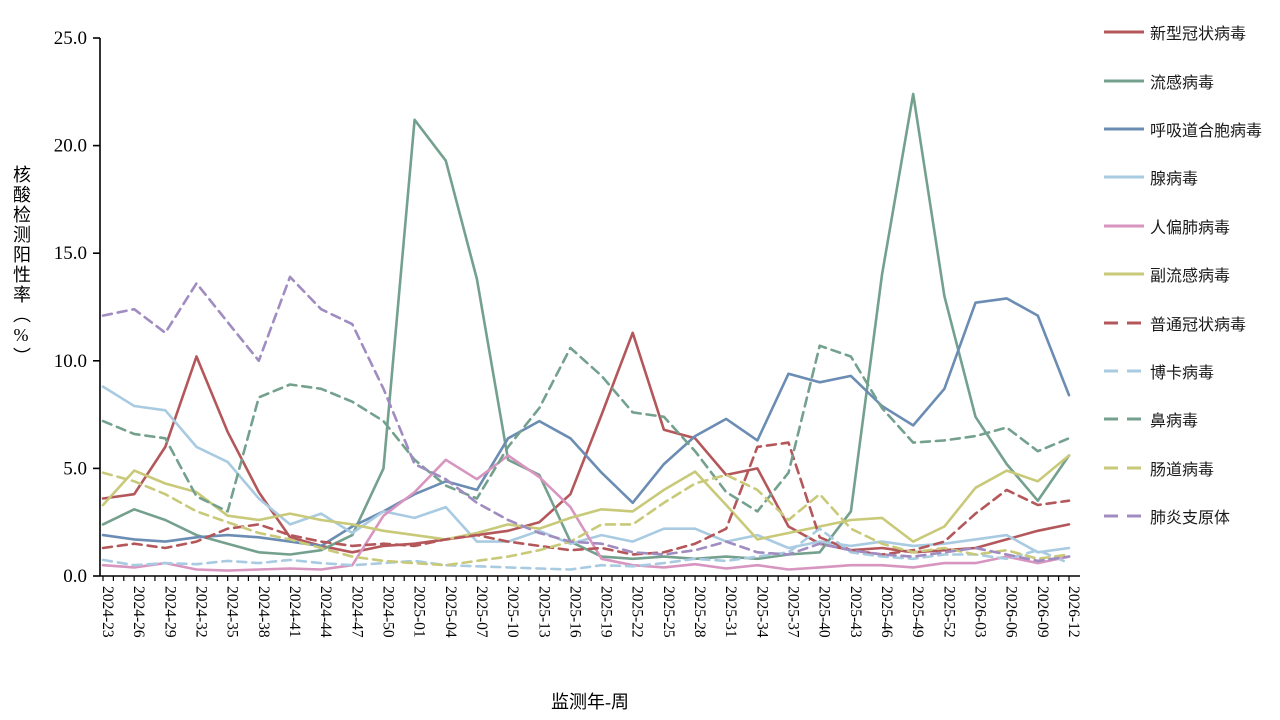  Describe the element at coordinates (232, 612) in the screenshot. I see `x-tick-label: 2024-35` at that location.